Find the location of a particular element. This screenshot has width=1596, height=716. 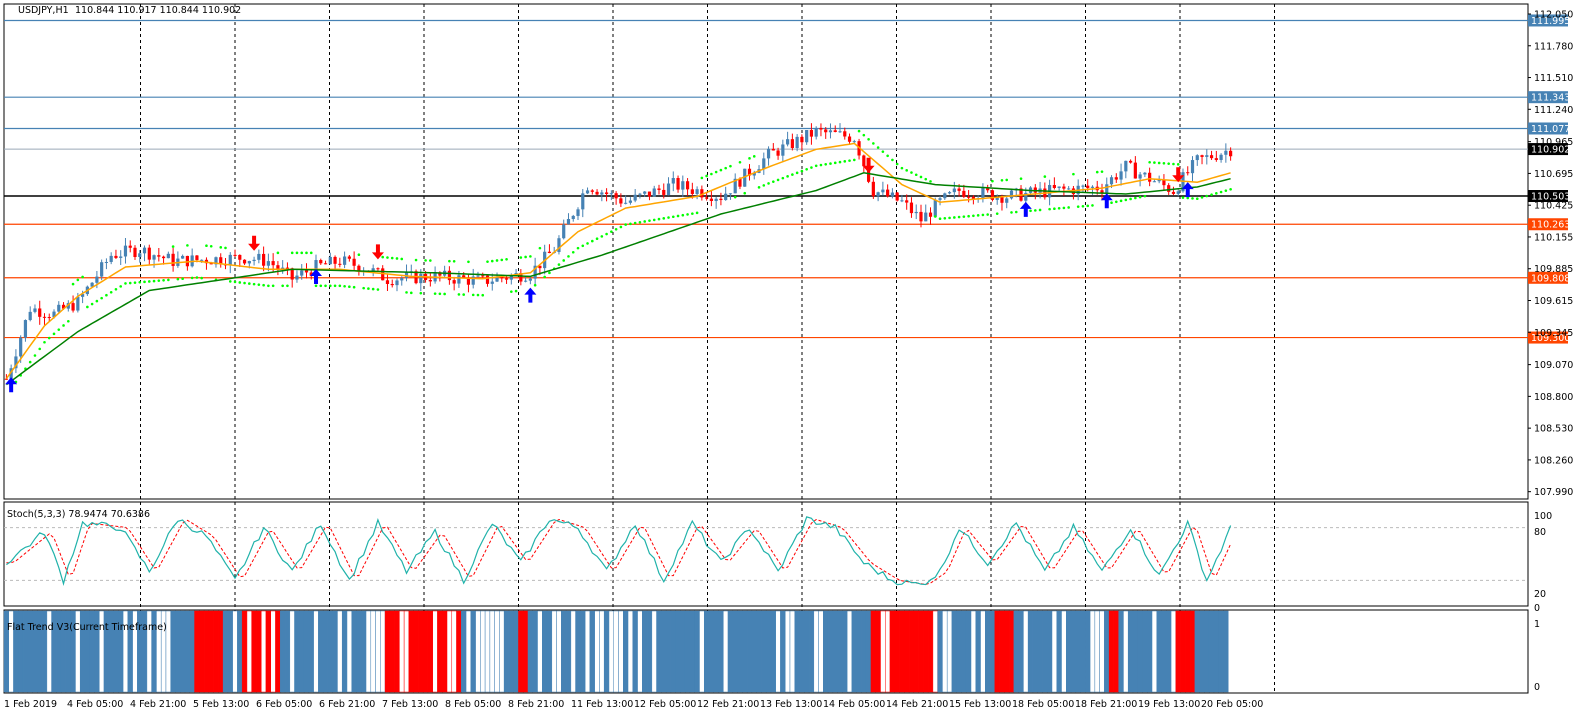

price-tick-label: 111.240 is located at coordinates (1553, 110).